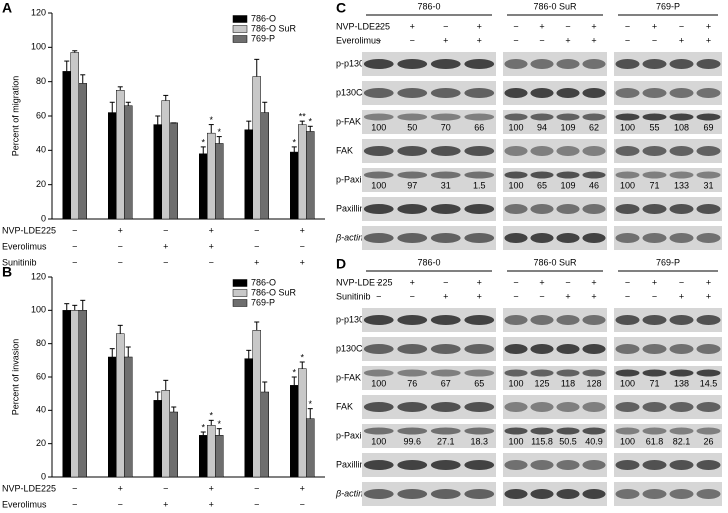 The width and height of the screenshot is (728, 513). I want to click on band-quantity: 138, so click(681, 383).